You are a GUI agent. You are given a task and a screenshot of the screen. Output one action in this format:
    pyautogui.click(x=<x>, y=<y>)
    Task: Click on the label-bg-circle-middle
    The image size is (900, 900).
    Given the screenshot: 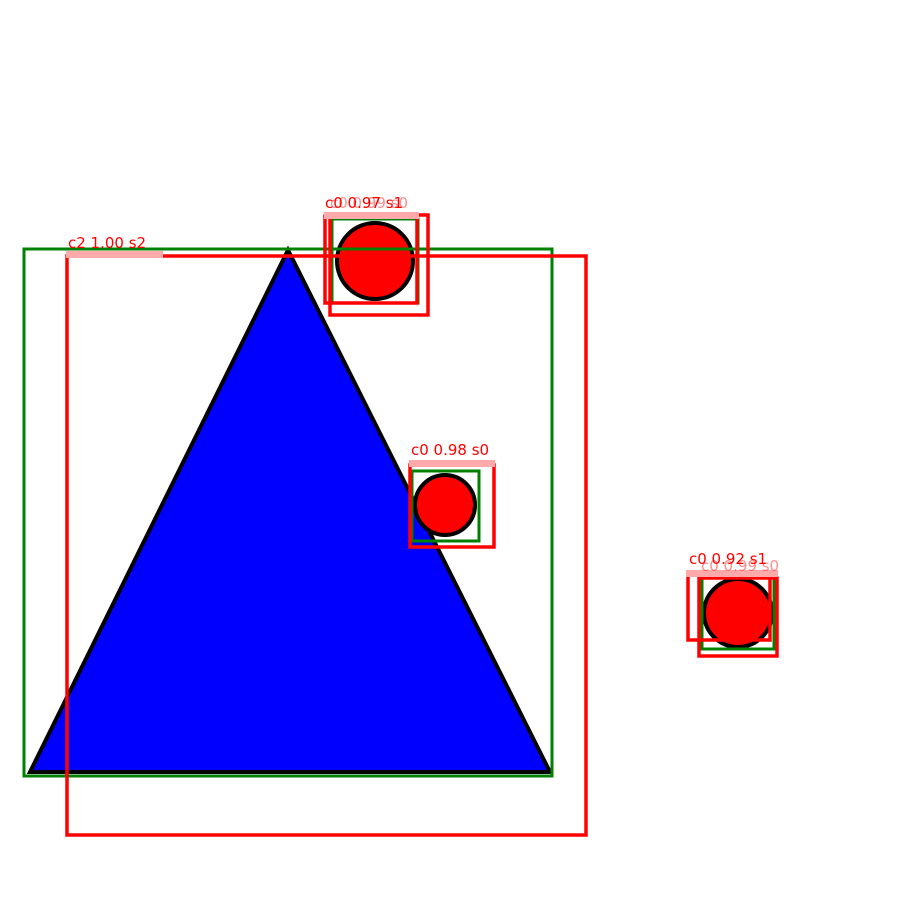 What is the action you would take?
    pyautogui.click(x=452, y=463)
    